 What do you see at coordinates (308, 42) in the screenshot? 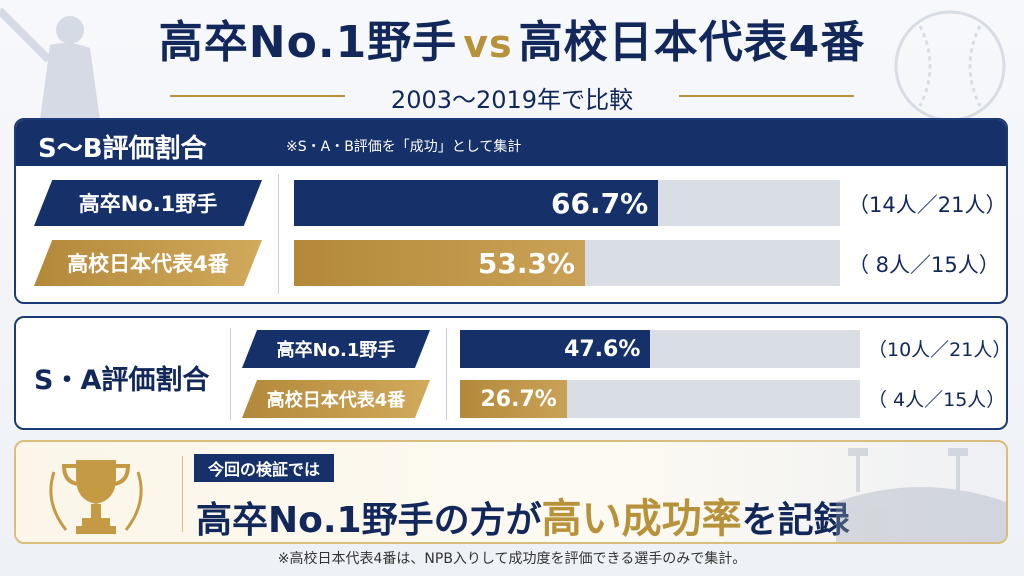
I see `title-left: 高卒No.1野手` at bounding box center [308, 42].